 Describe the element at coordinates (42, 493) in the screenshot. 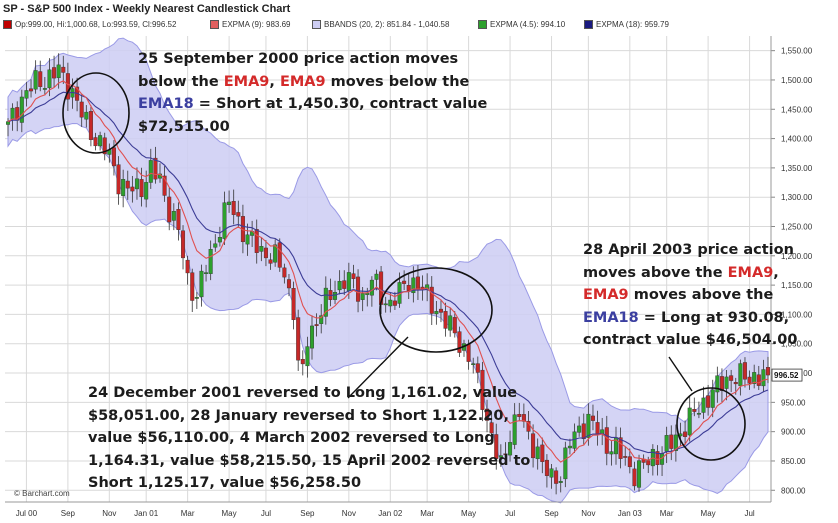

I see `barchart-credit: © Barchart.com` at that location.